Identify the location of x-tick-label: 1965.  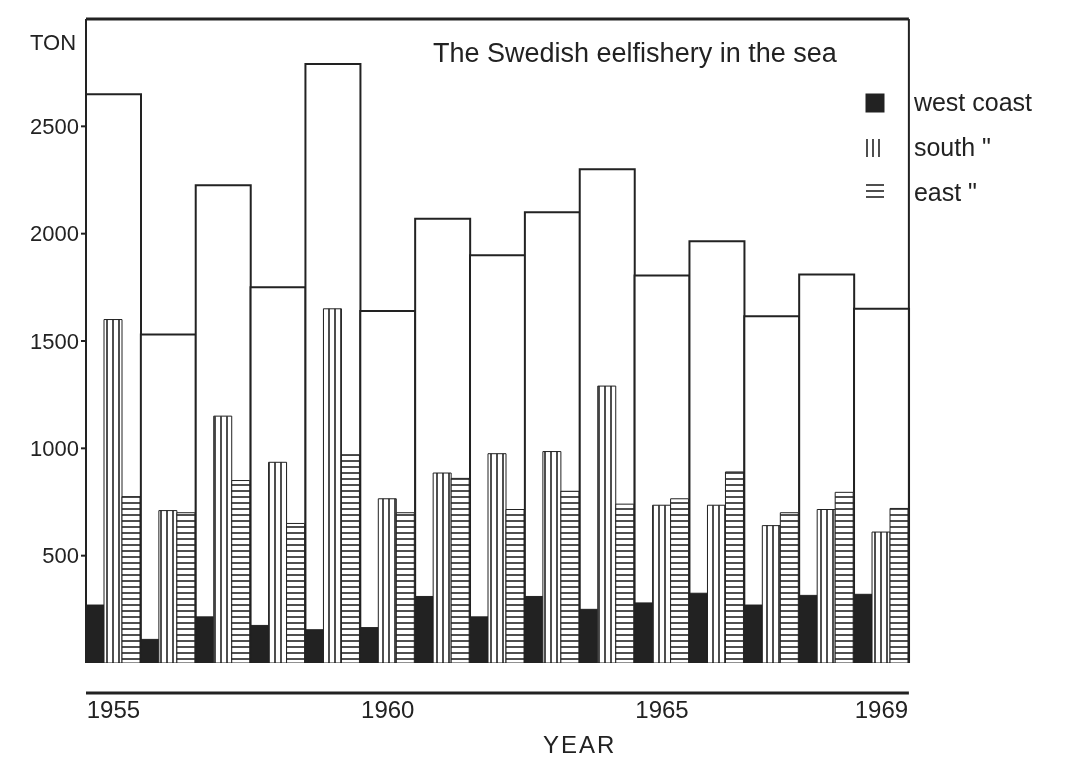
(662, 710).